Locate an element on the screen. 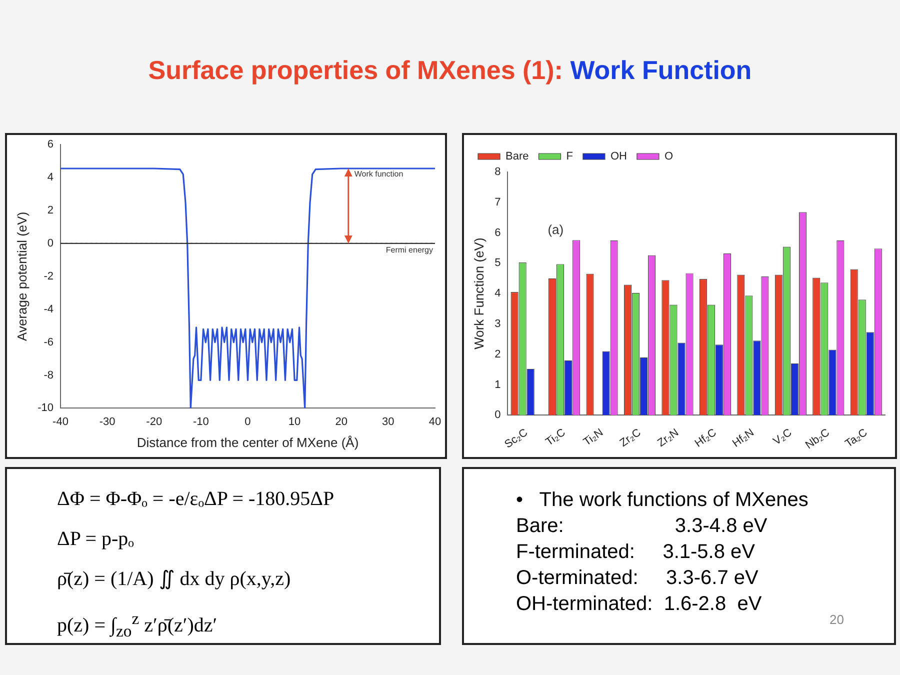  text: Work Function is located at coordinates (661, 70).